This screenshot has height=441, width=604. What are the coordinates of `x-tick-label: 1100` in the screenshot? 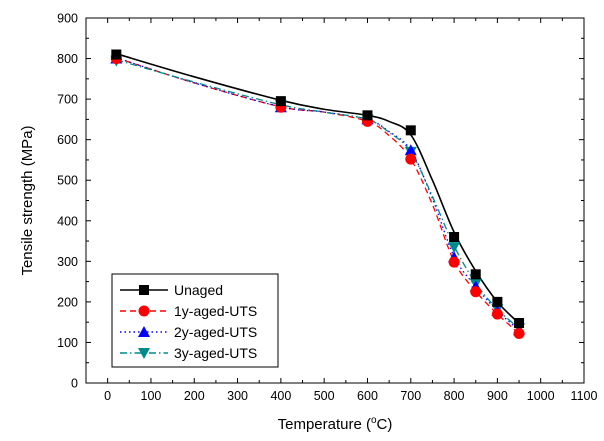 It's located at (584, 396).